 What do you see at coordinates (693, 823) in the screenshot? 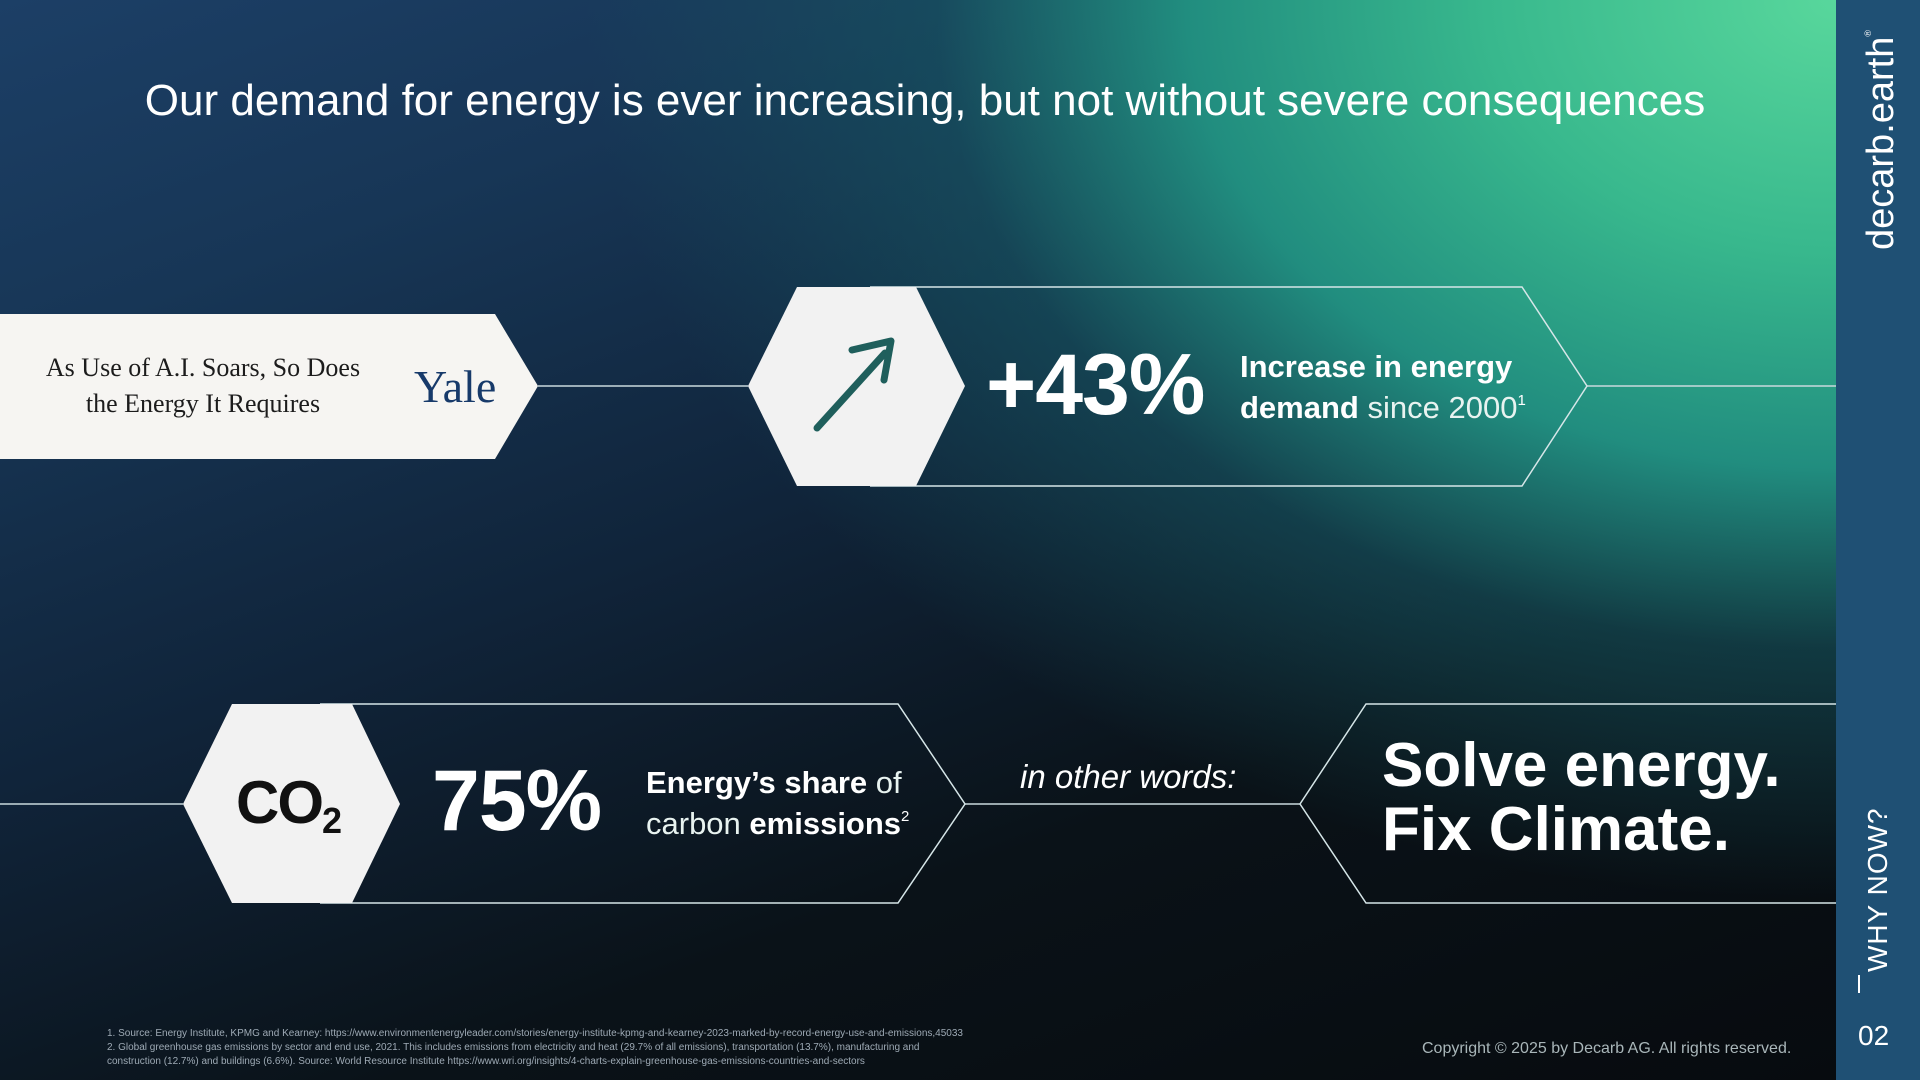
I see `stat-2-desc-light-2: carbon` at bounding box center [693, 823].